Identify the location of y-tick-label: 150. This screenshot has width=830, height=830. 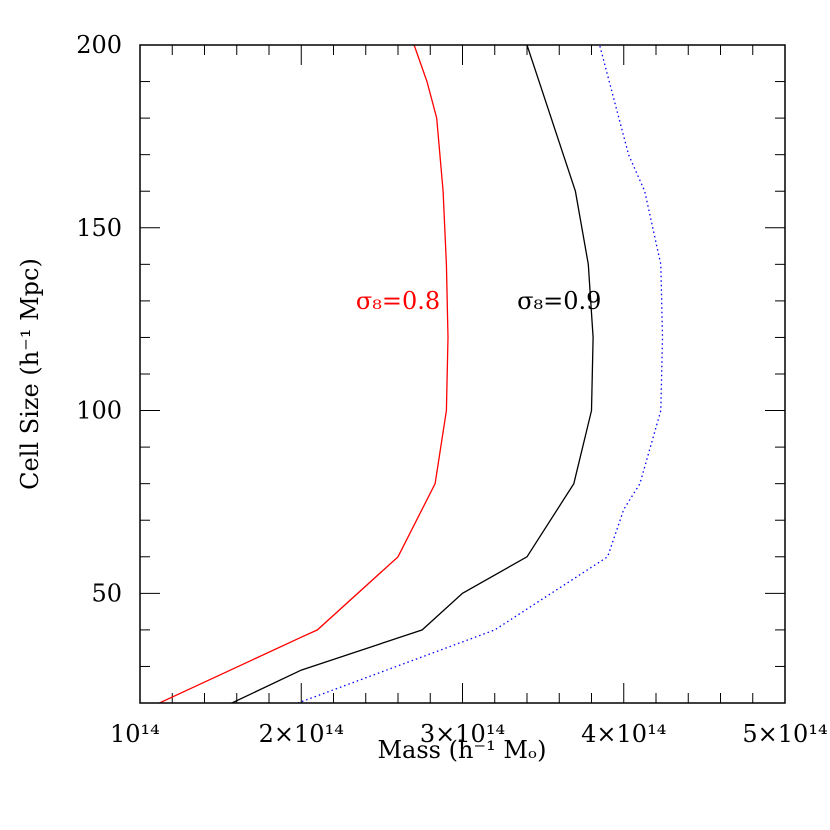
(99, 228).